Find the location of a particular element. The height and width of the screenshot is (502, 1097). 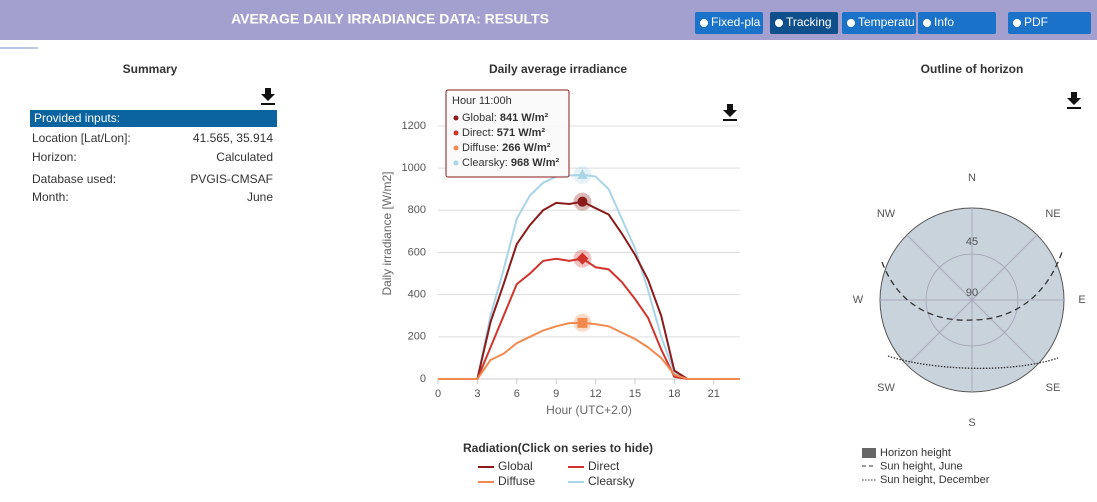

row-value: 41.565, 35.914 is located at coordinates (233, 138).